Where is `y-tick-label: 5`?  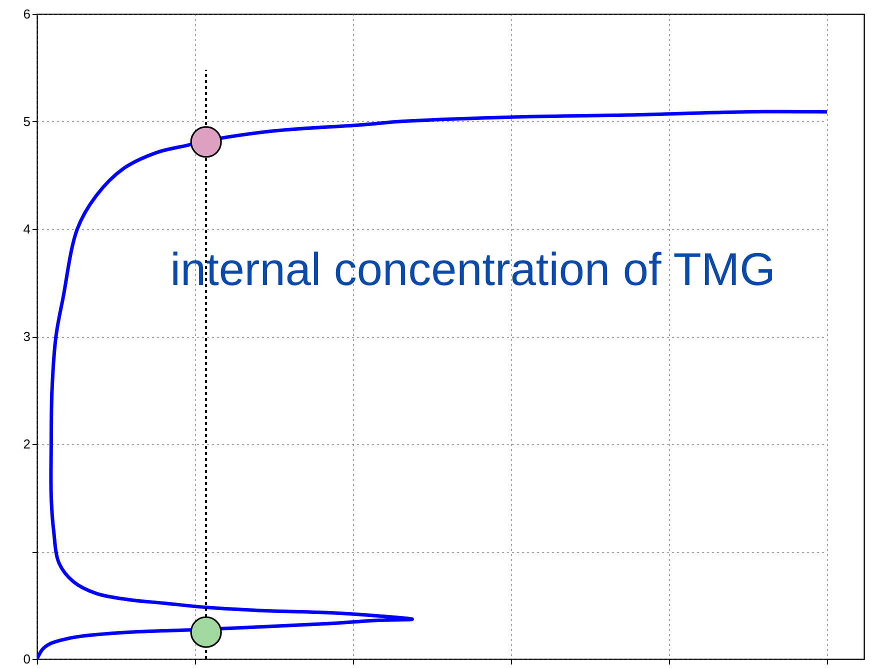
y-tick-label: 5 is located at coordinates (26, 121).